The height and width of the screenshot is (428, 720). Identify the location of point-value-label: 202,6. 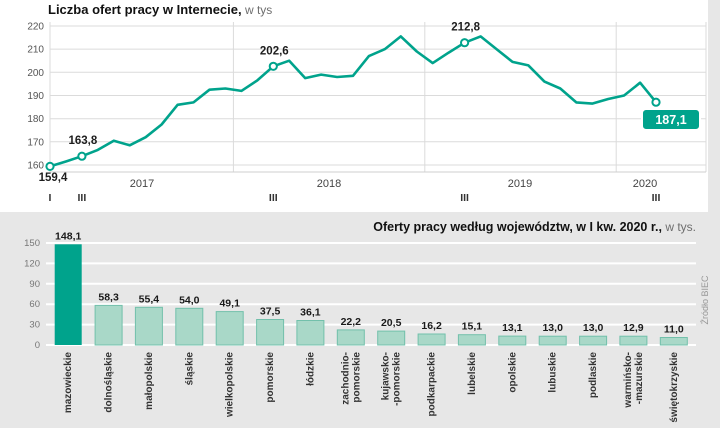
(274, 51).